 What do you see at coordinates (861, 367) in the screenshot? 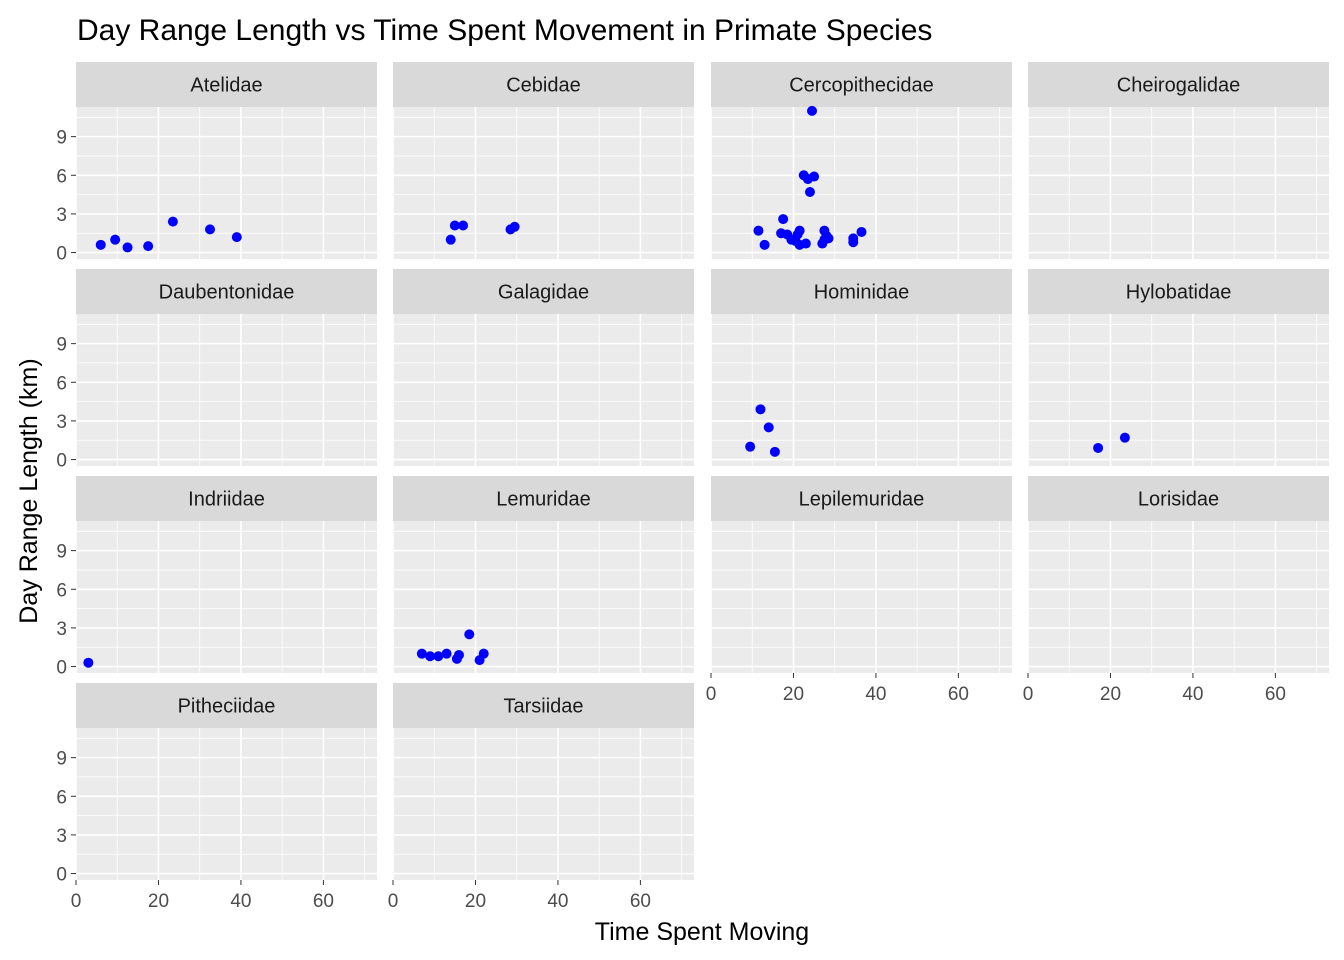
I see `facet-hominidae: Hominidae` at bounding box center [861, 367].